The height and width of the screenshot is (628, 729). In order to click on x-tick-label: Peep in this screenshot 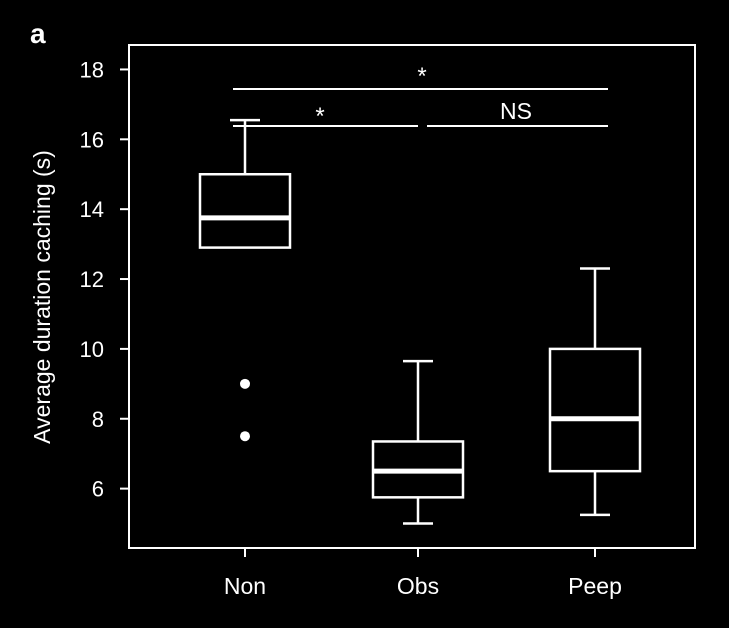, I will do `click(595, 586)`.